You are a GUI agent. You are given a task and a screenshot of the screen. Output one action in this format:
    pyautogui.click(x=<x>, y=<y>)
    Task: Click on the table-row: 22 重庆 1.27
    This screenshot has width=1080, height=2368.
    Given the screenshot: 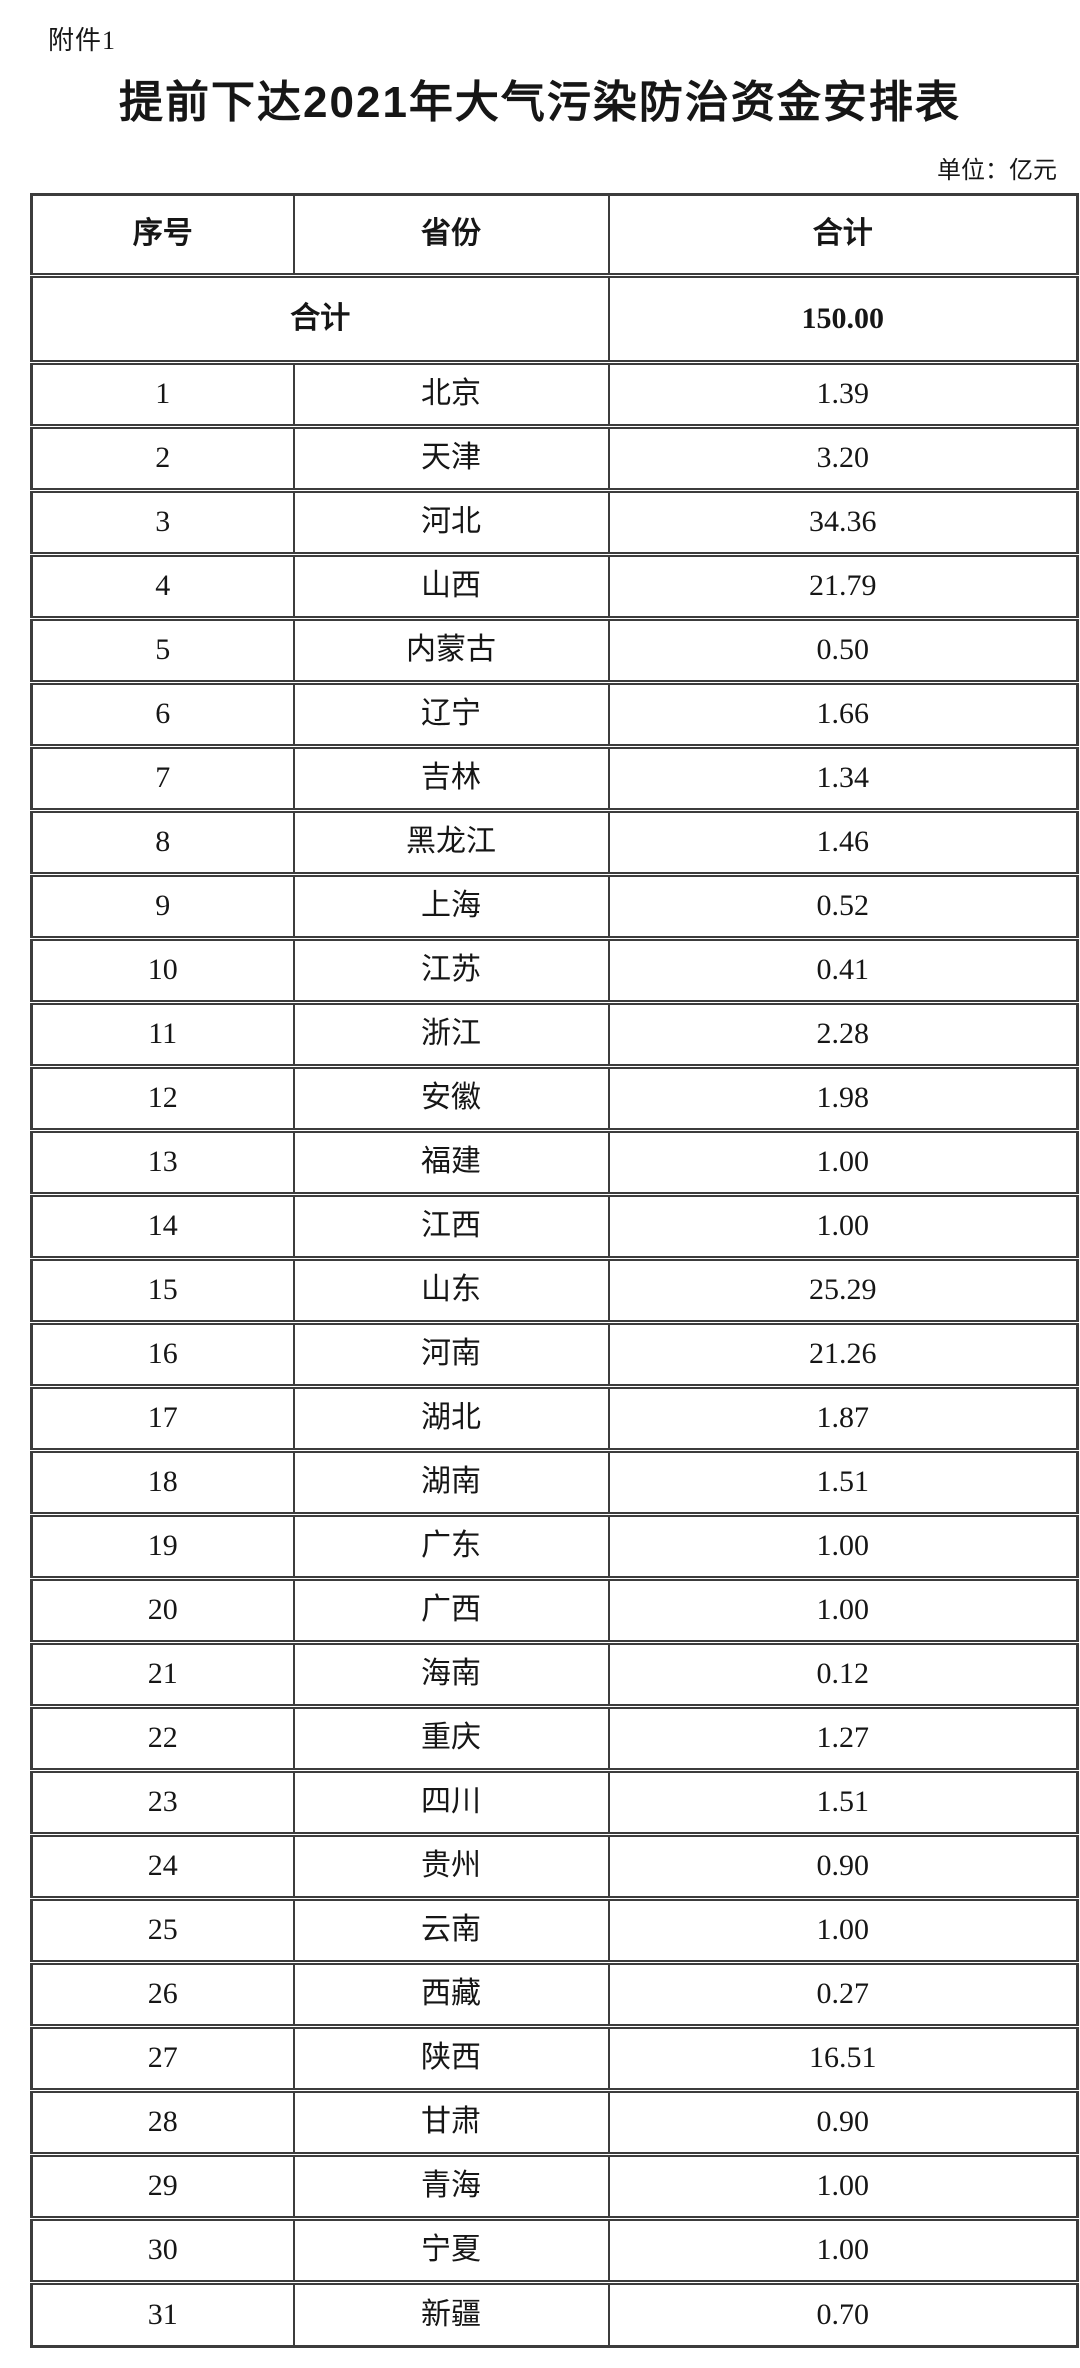 What is the action you would take?
    pyautogui.click(x=554, y=1739)
    